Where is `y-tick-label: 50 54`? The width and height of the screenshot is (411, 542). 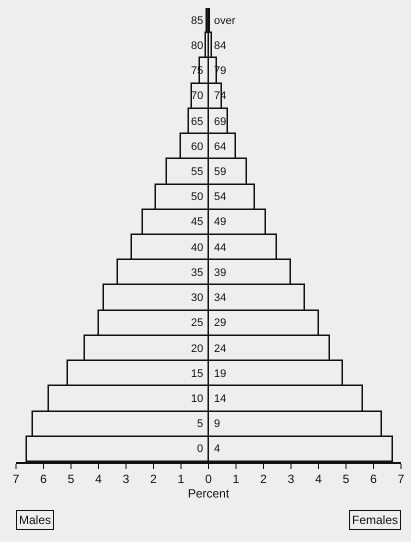 y-tick-label: 50 54 is located at coordinates (208, 197).